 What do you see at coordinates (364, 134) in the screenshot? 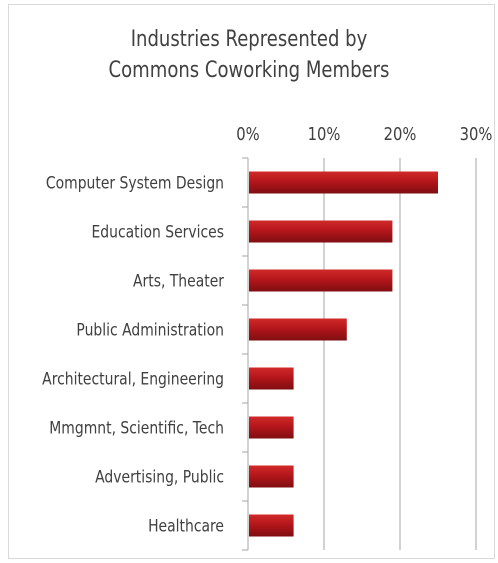
I see `x-tick-labels: 0% 10% 20% 30%` at bounding box center [364, 134].